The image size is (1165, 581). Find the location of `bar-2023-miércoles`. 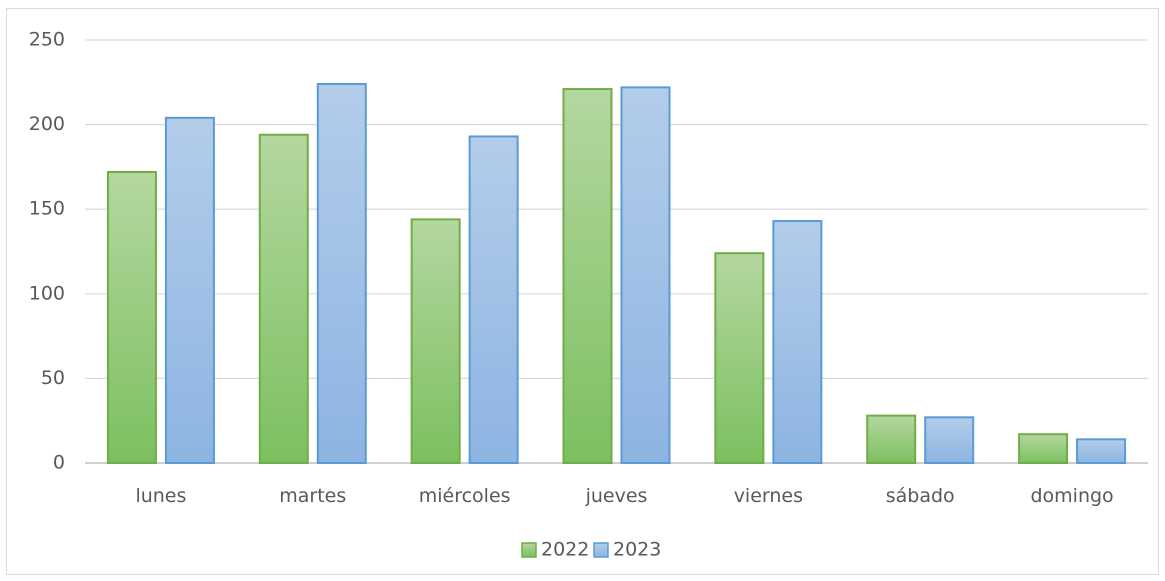

bar-2023-miércoles is located at coordinates (493, 299).